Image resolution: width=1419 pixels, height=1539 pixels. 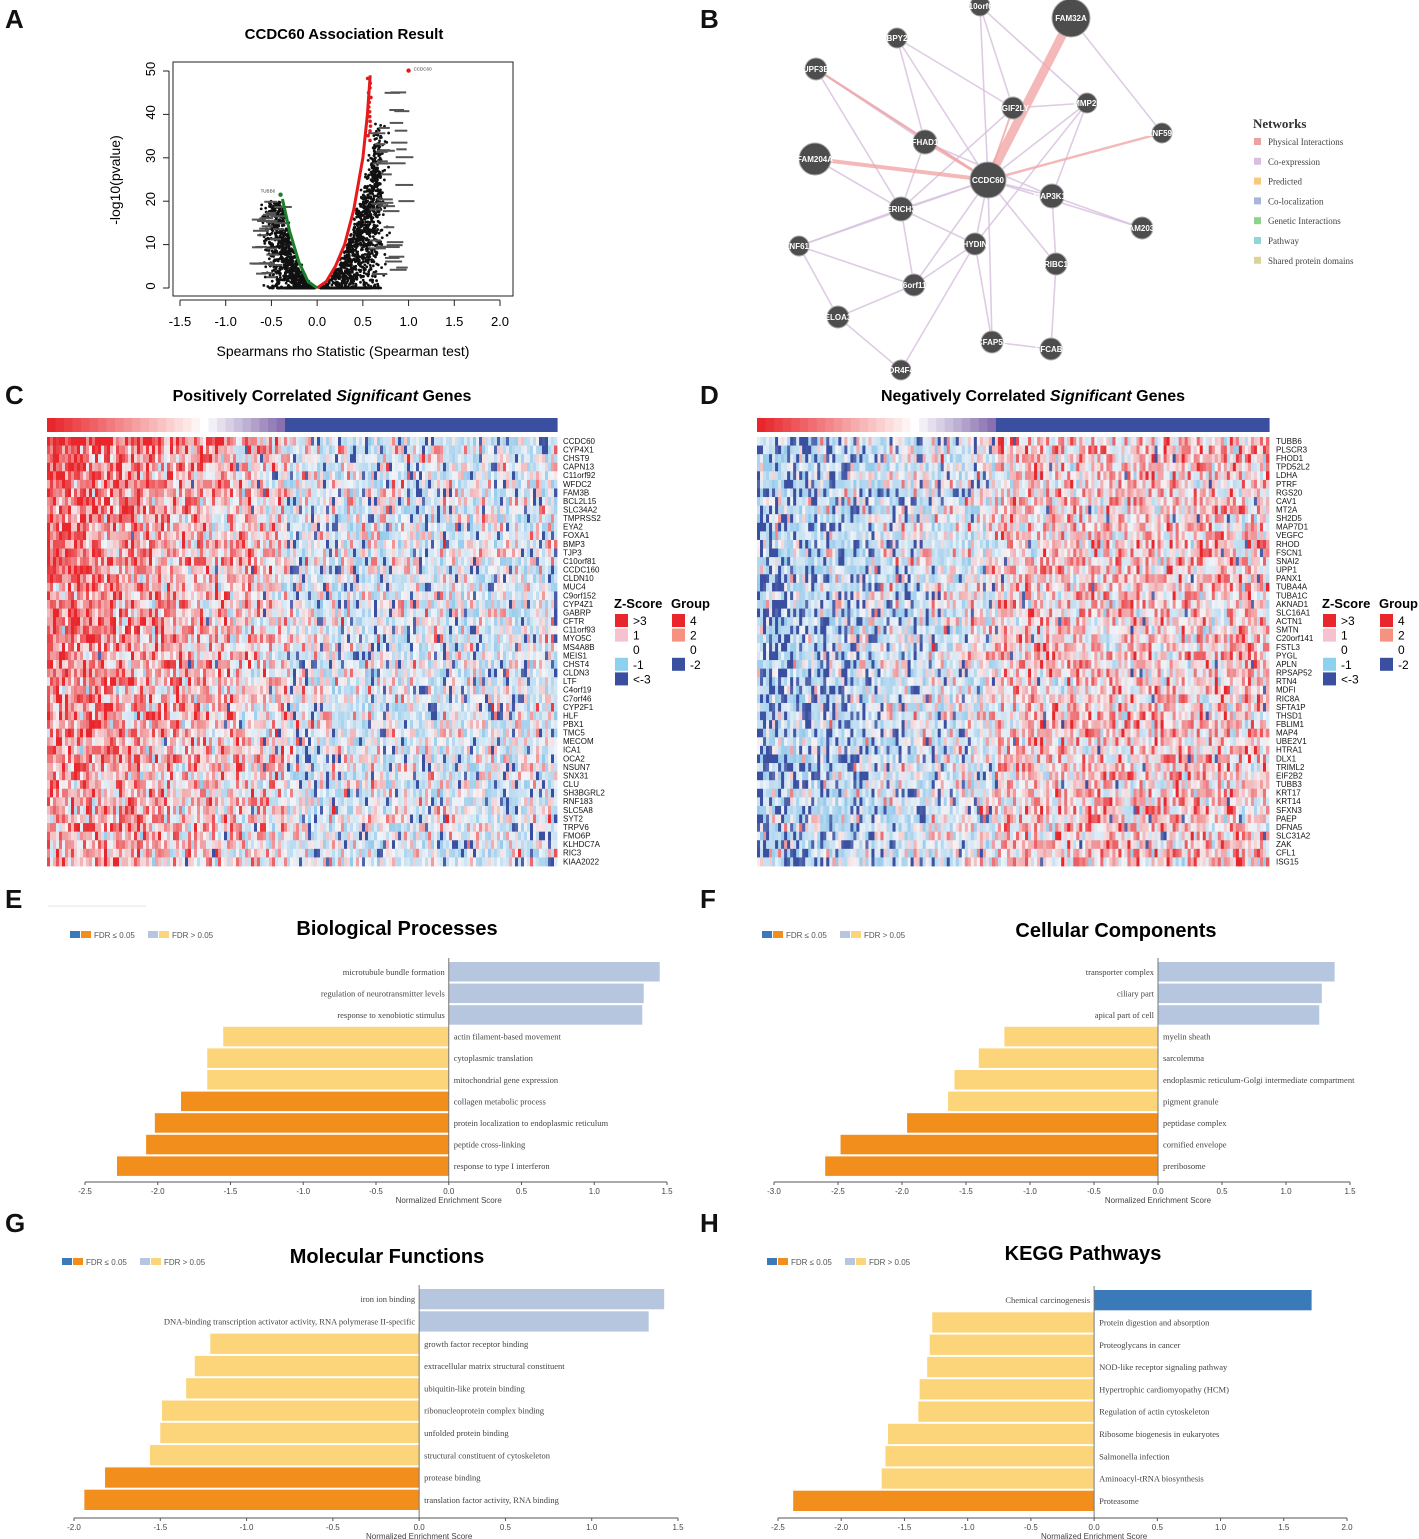 I want to click on heatmap-group-bar, so click(x=302, y=425).